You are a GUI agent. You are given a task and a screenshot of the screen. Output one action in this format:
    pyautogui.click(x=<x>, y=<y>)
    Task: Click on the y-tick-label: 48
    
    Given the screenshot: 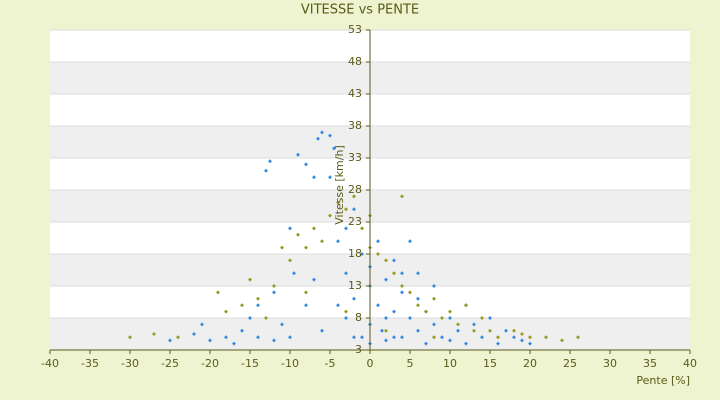 What is the action you would take?
    pyautogui.click(x=355, y=61)
    